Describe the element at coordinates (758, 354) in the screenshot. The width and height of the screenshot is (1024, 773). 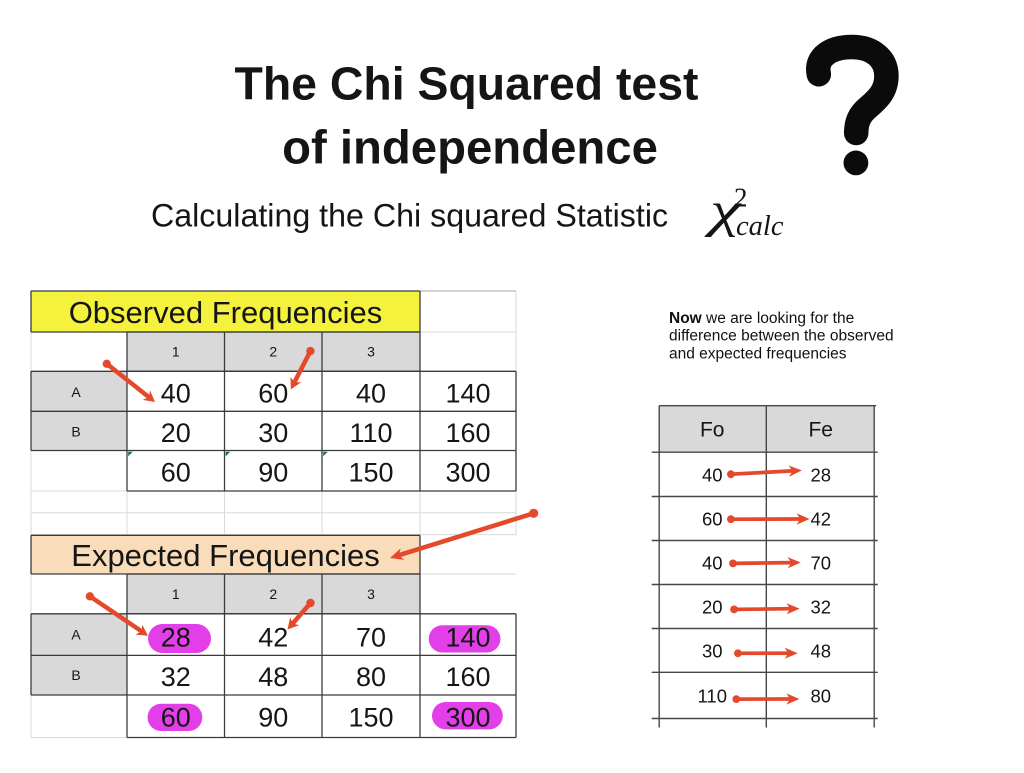
I see `svg-text: and expected frequencies` at that location.